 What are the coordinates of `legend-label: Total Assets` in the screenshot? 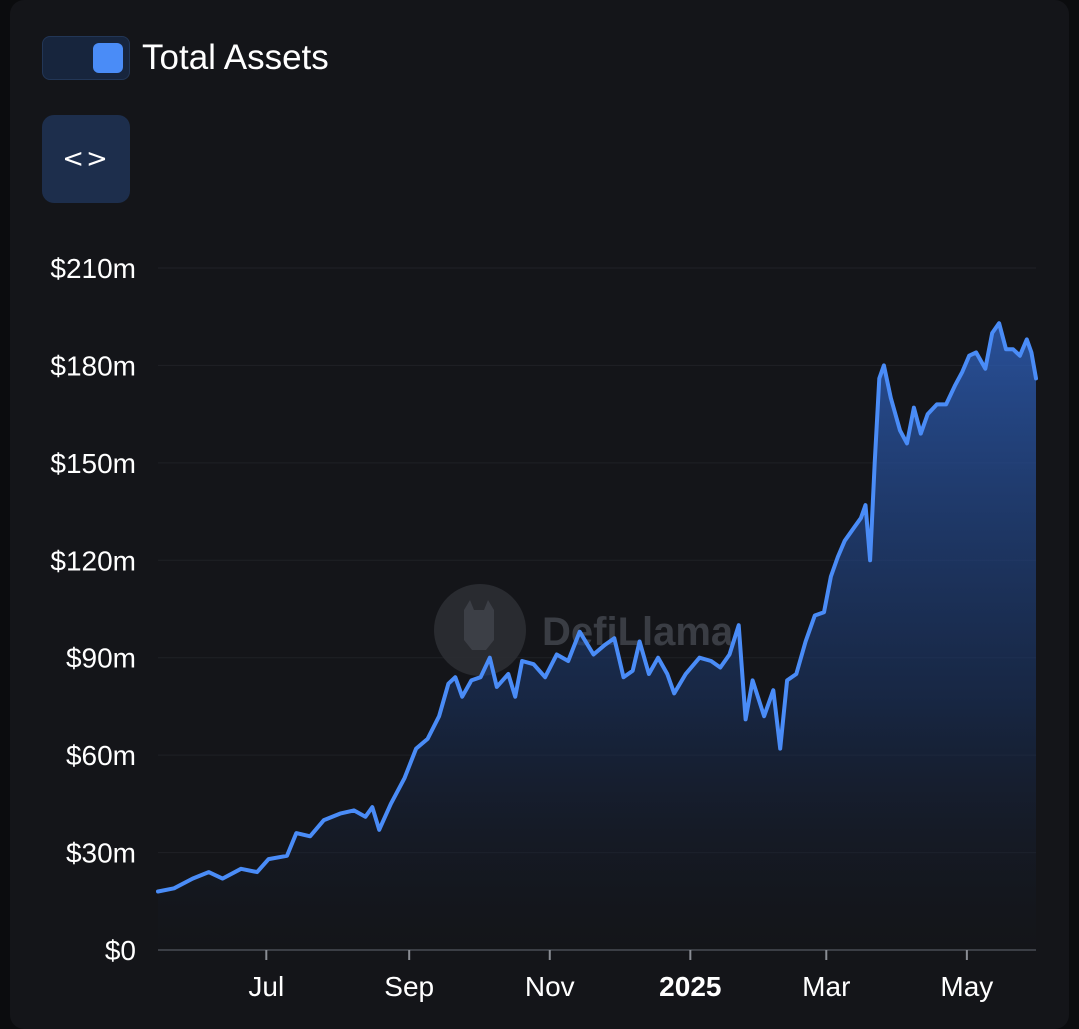 It's located at (235, 57).